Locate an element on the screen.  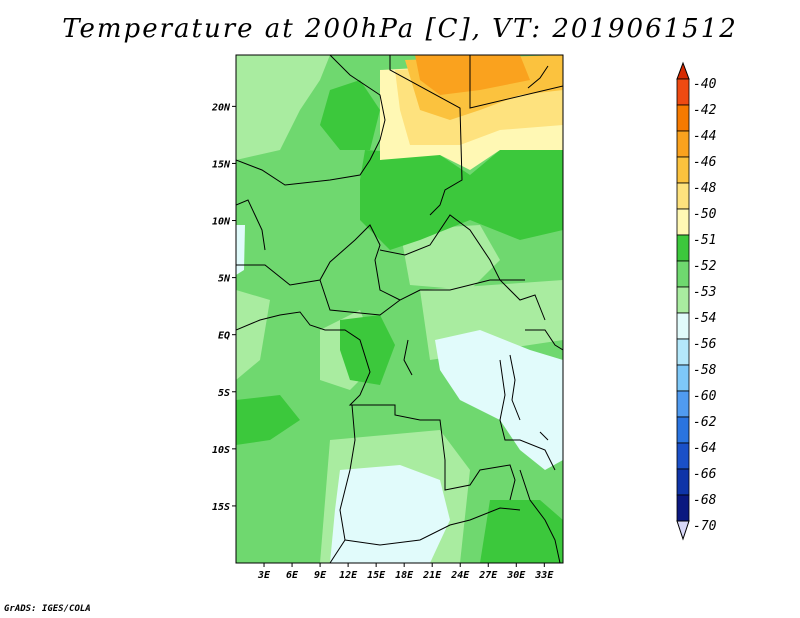
colorbar-label: -56 is located at coordinates (705, 344).